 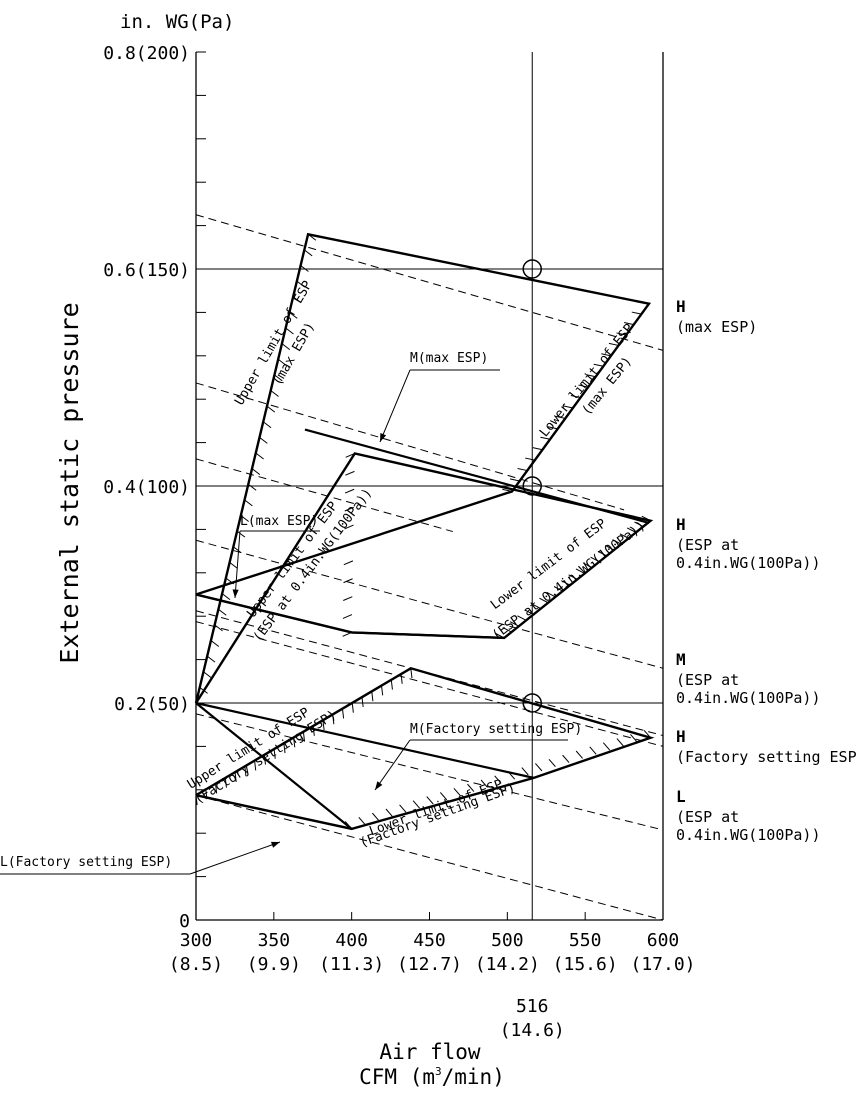 I want to click on y-tick-label: 0.6(150), so click(x=146, y=270).